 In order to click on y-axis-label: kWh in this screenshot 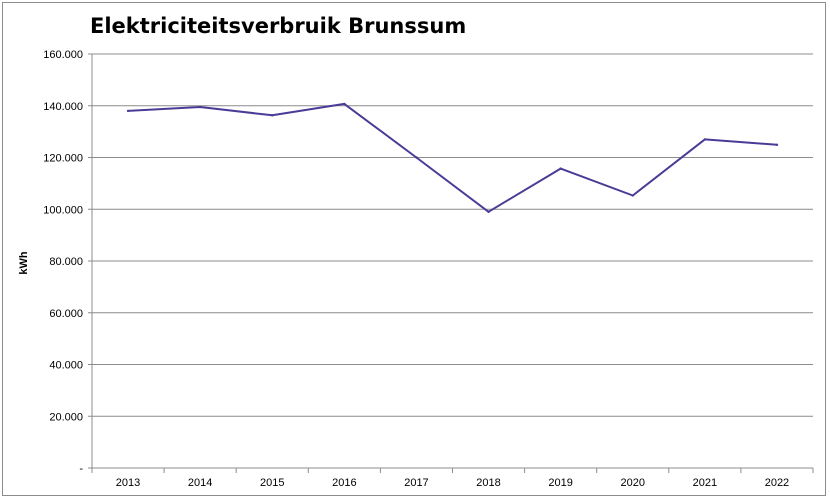, I will do `click(24, 263)`.